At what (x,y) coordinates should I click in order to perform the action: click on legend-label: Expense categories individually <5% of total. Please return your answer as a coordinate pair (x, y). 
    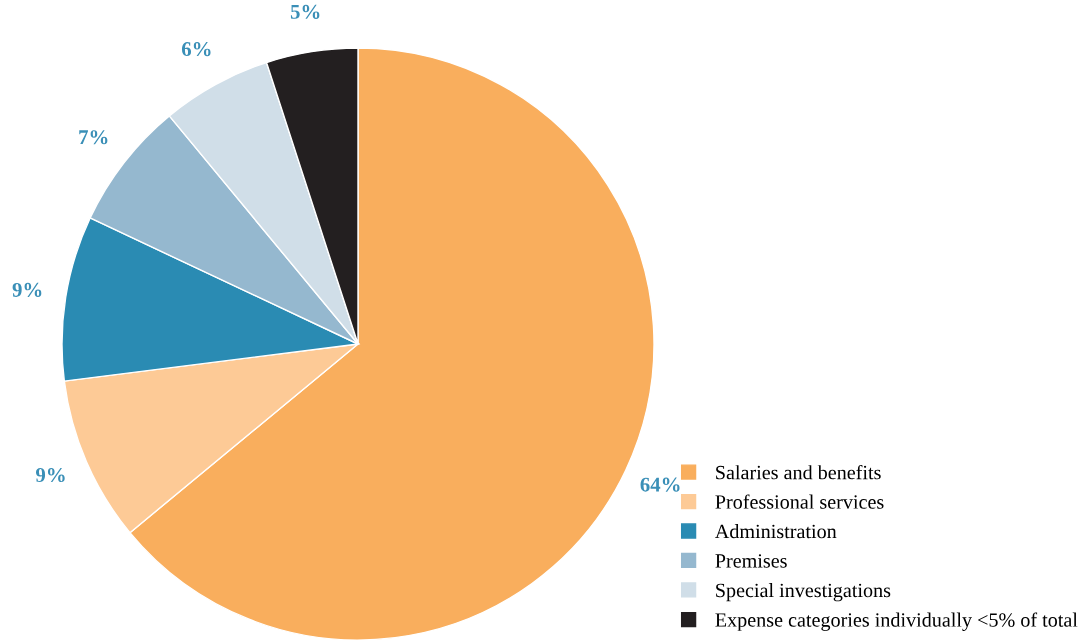
    Looking at the image, I should click on (896, 621).